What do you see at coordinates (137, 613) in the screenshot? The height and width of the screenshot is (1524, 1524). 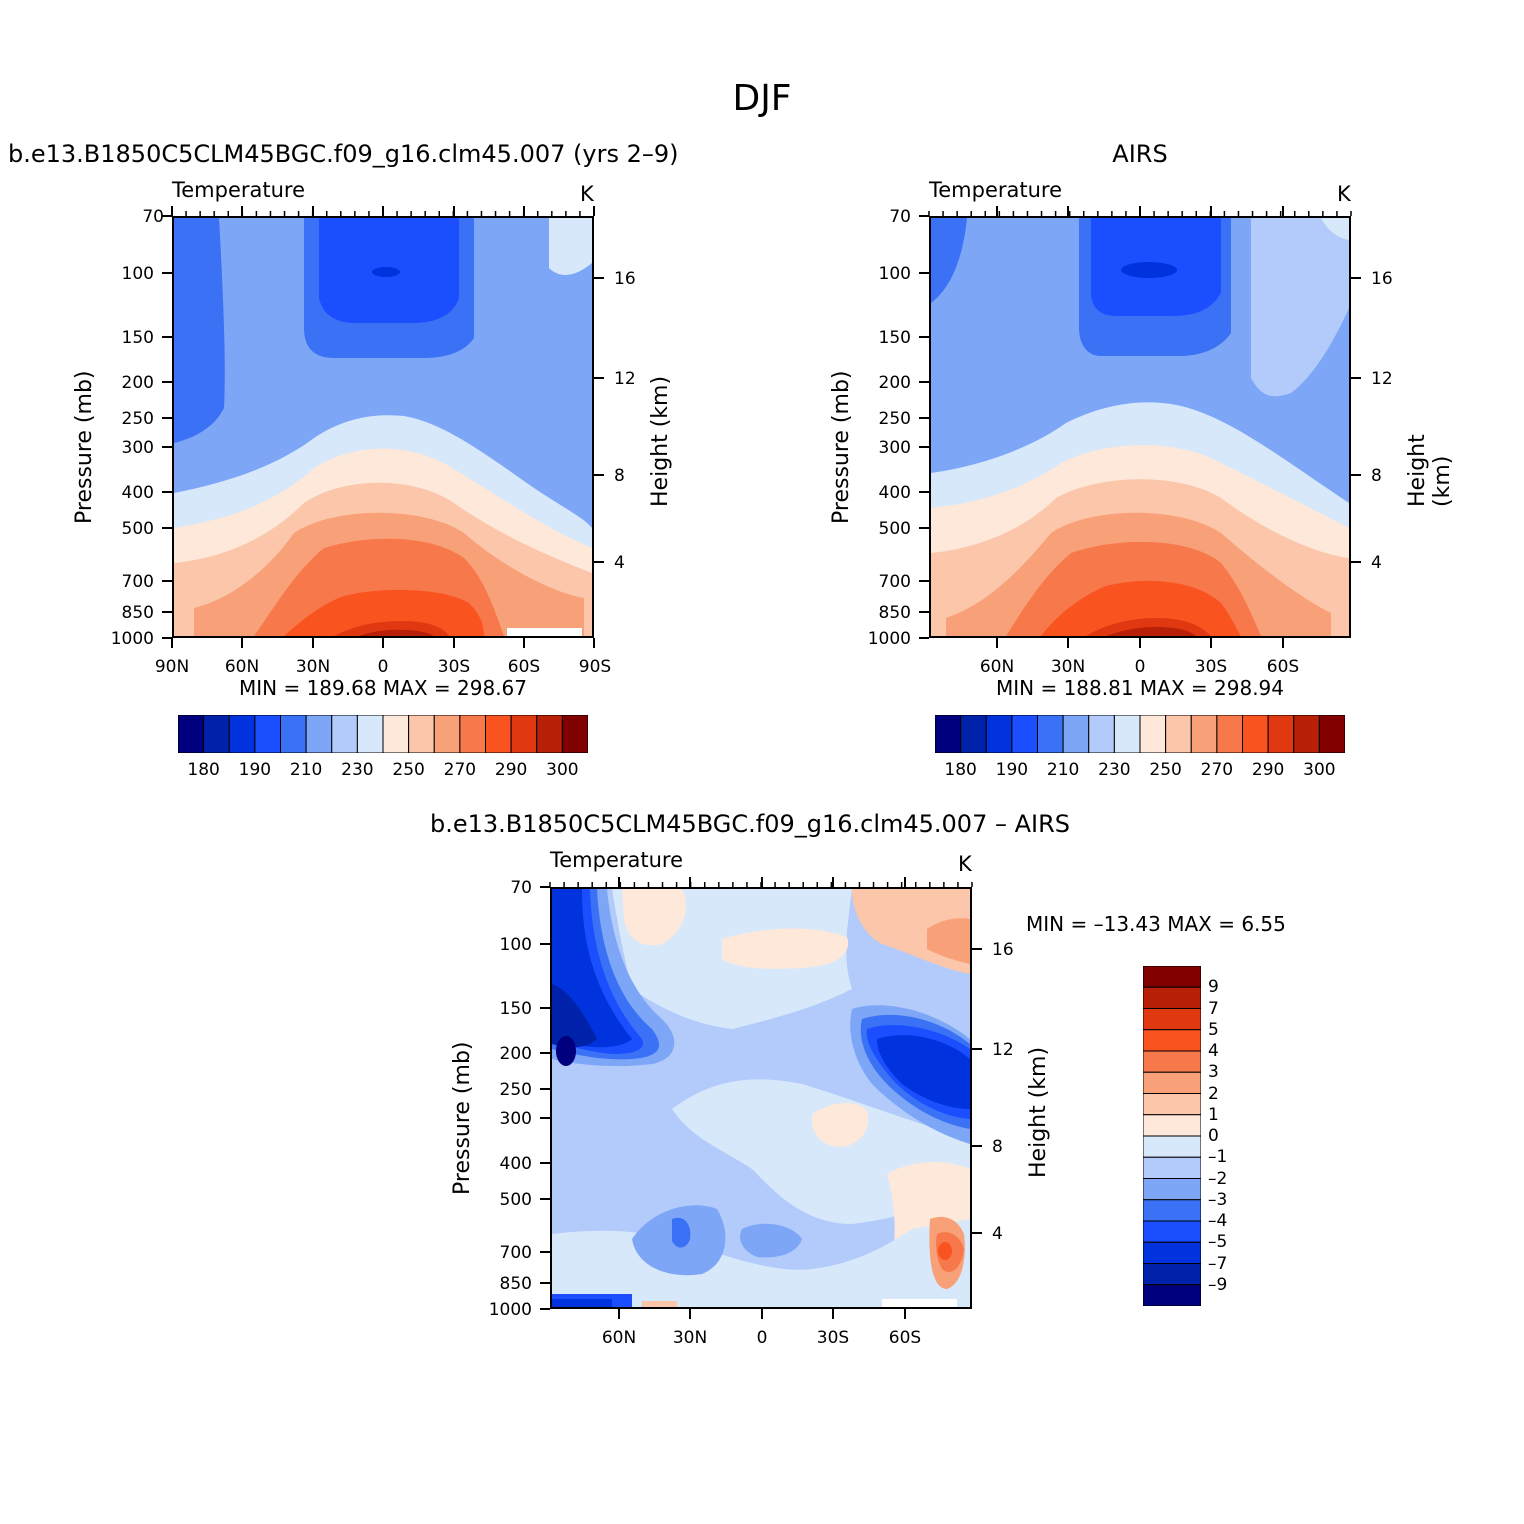 I see `panel1-ytick-850: 850` at bounding box center [137, 613].